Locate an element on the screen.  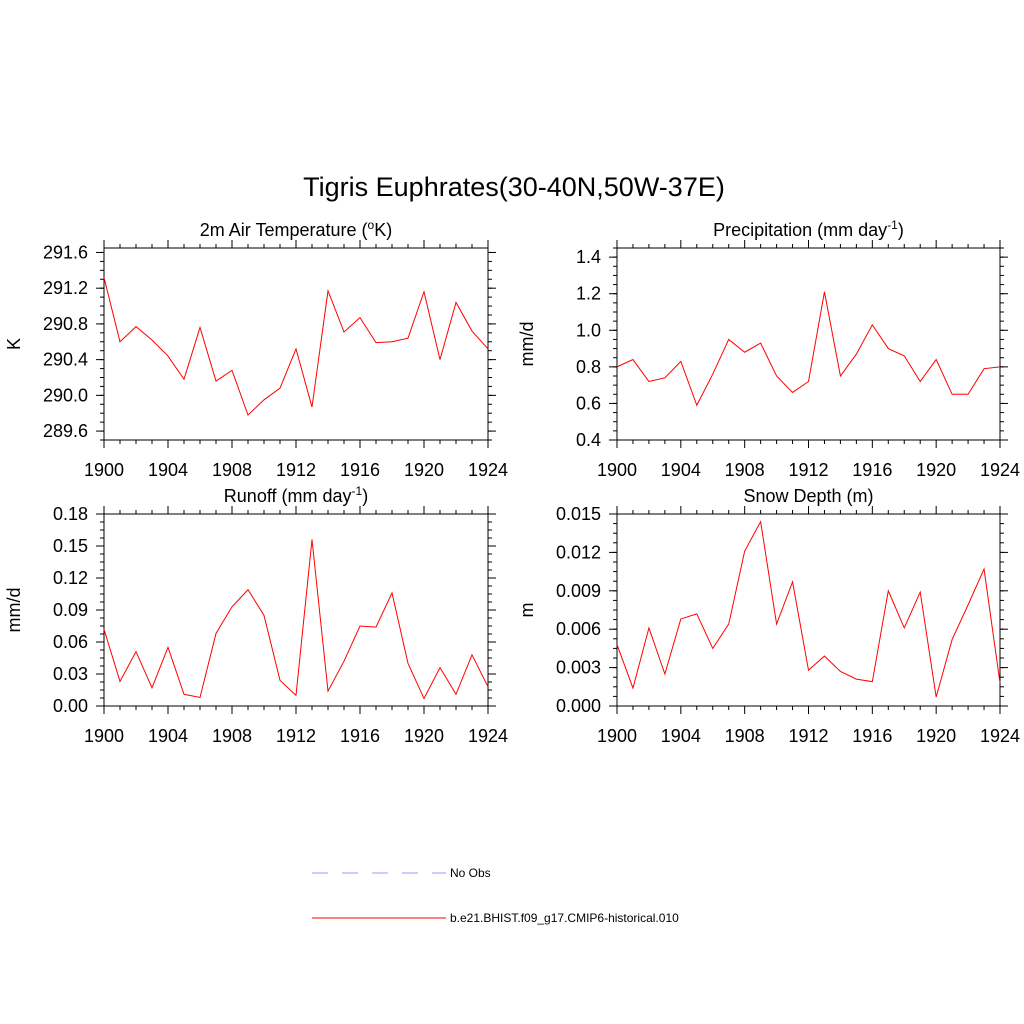
y-tick-label: 0.015 is located at coordinates (578, 514).